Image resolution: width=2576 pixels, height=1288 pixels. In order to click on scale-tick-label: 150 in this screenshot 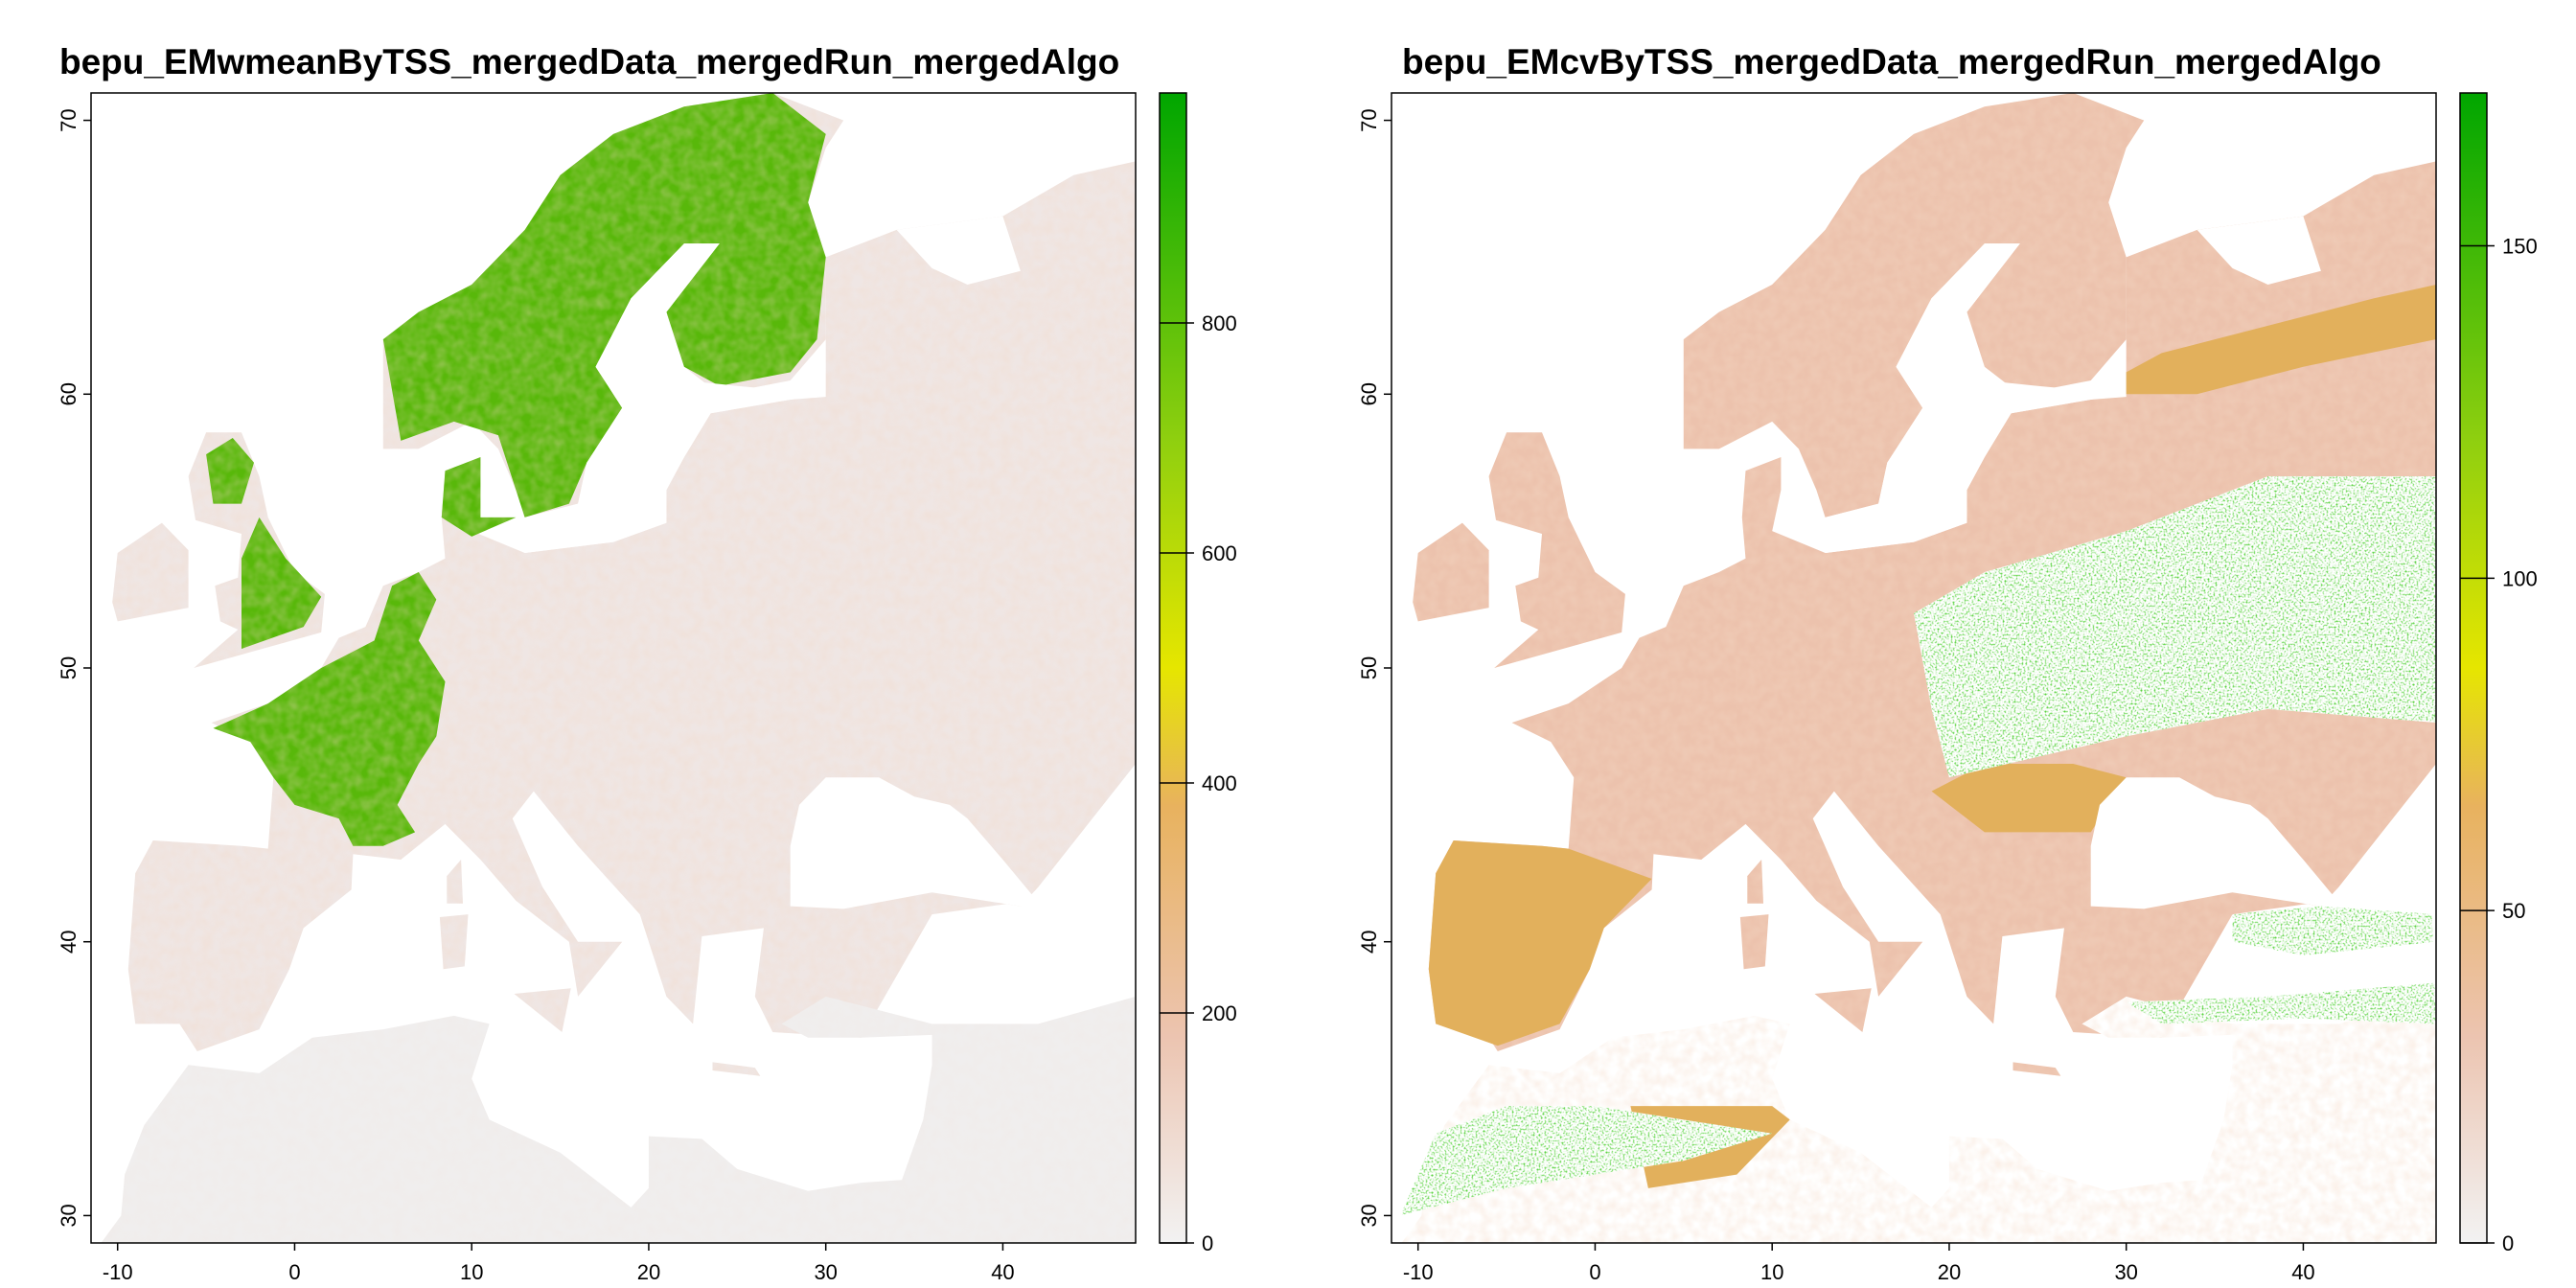, I will do `click(2520, 247)`.